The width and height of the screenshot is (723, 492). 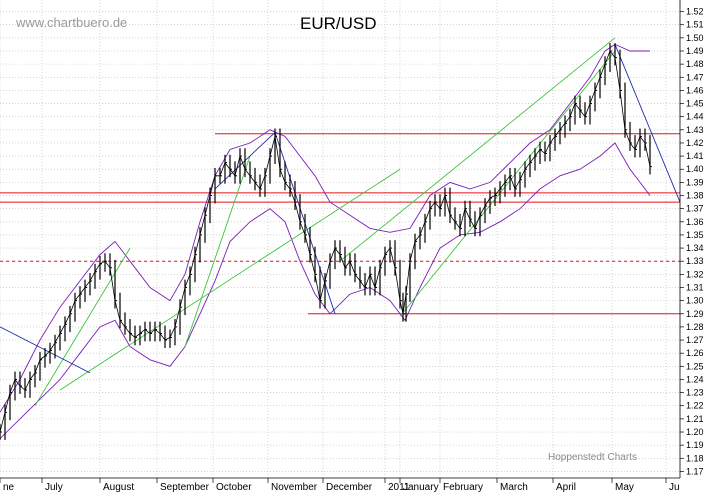 What do you see at coordinates (695, 261) in the screenshot?
I see `y-tick-label: 1.33` at bounding box center [695, 261].